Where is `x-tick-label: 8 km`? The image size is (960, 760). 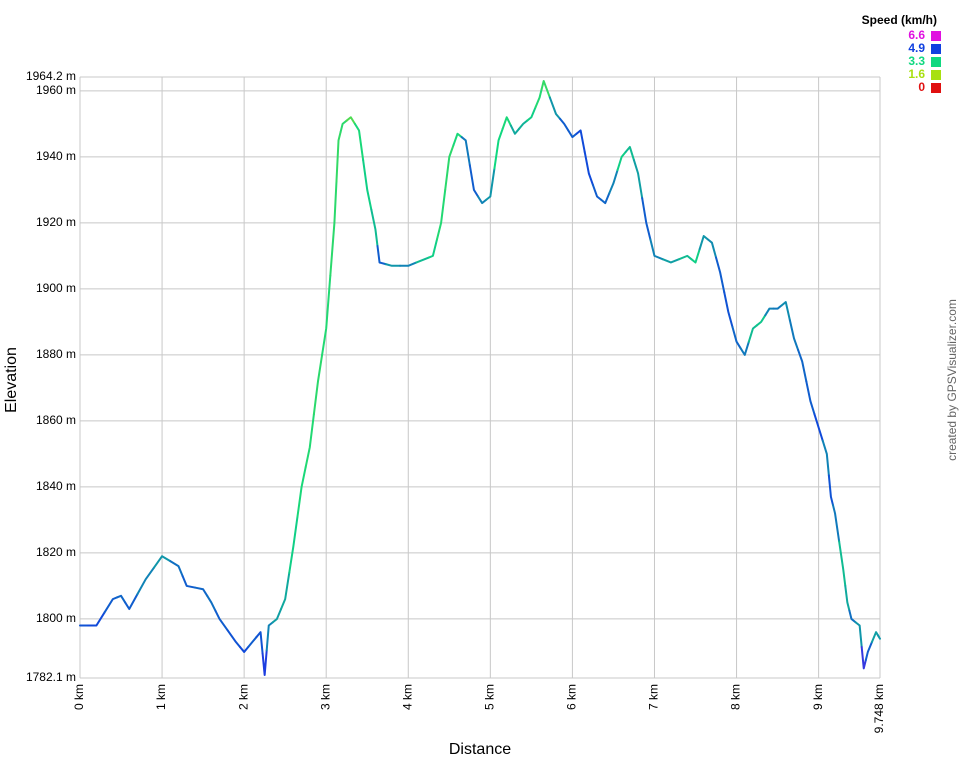 x-tick-label: 8 km is located at coordinates (736, 697).